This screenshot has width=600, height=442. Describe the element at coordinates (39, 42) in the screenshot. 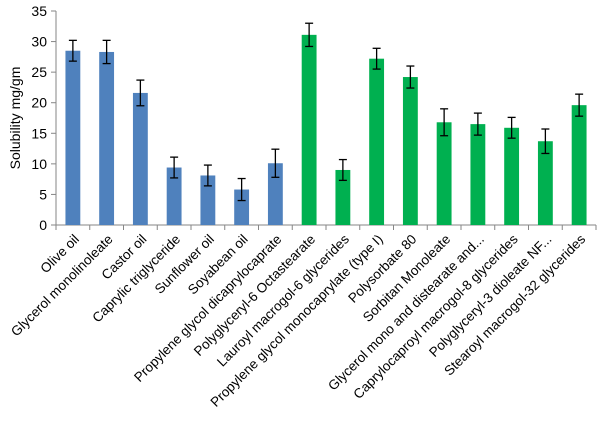

I see `y-tick-label: 30` at that location.